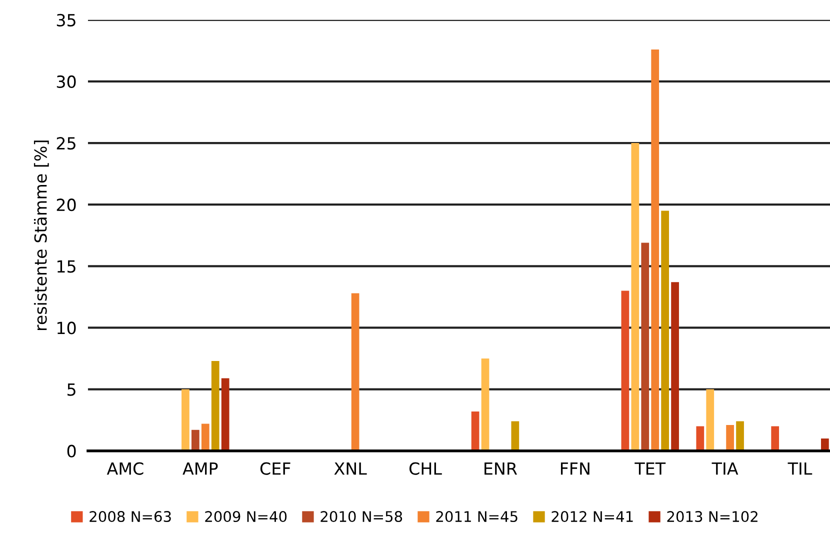 Image resolution: width=830 pixels, height=538 pixels. Describe the element at coordinates (66, 266) in the screenshot. I see `y-tick-label: 15` at that location.